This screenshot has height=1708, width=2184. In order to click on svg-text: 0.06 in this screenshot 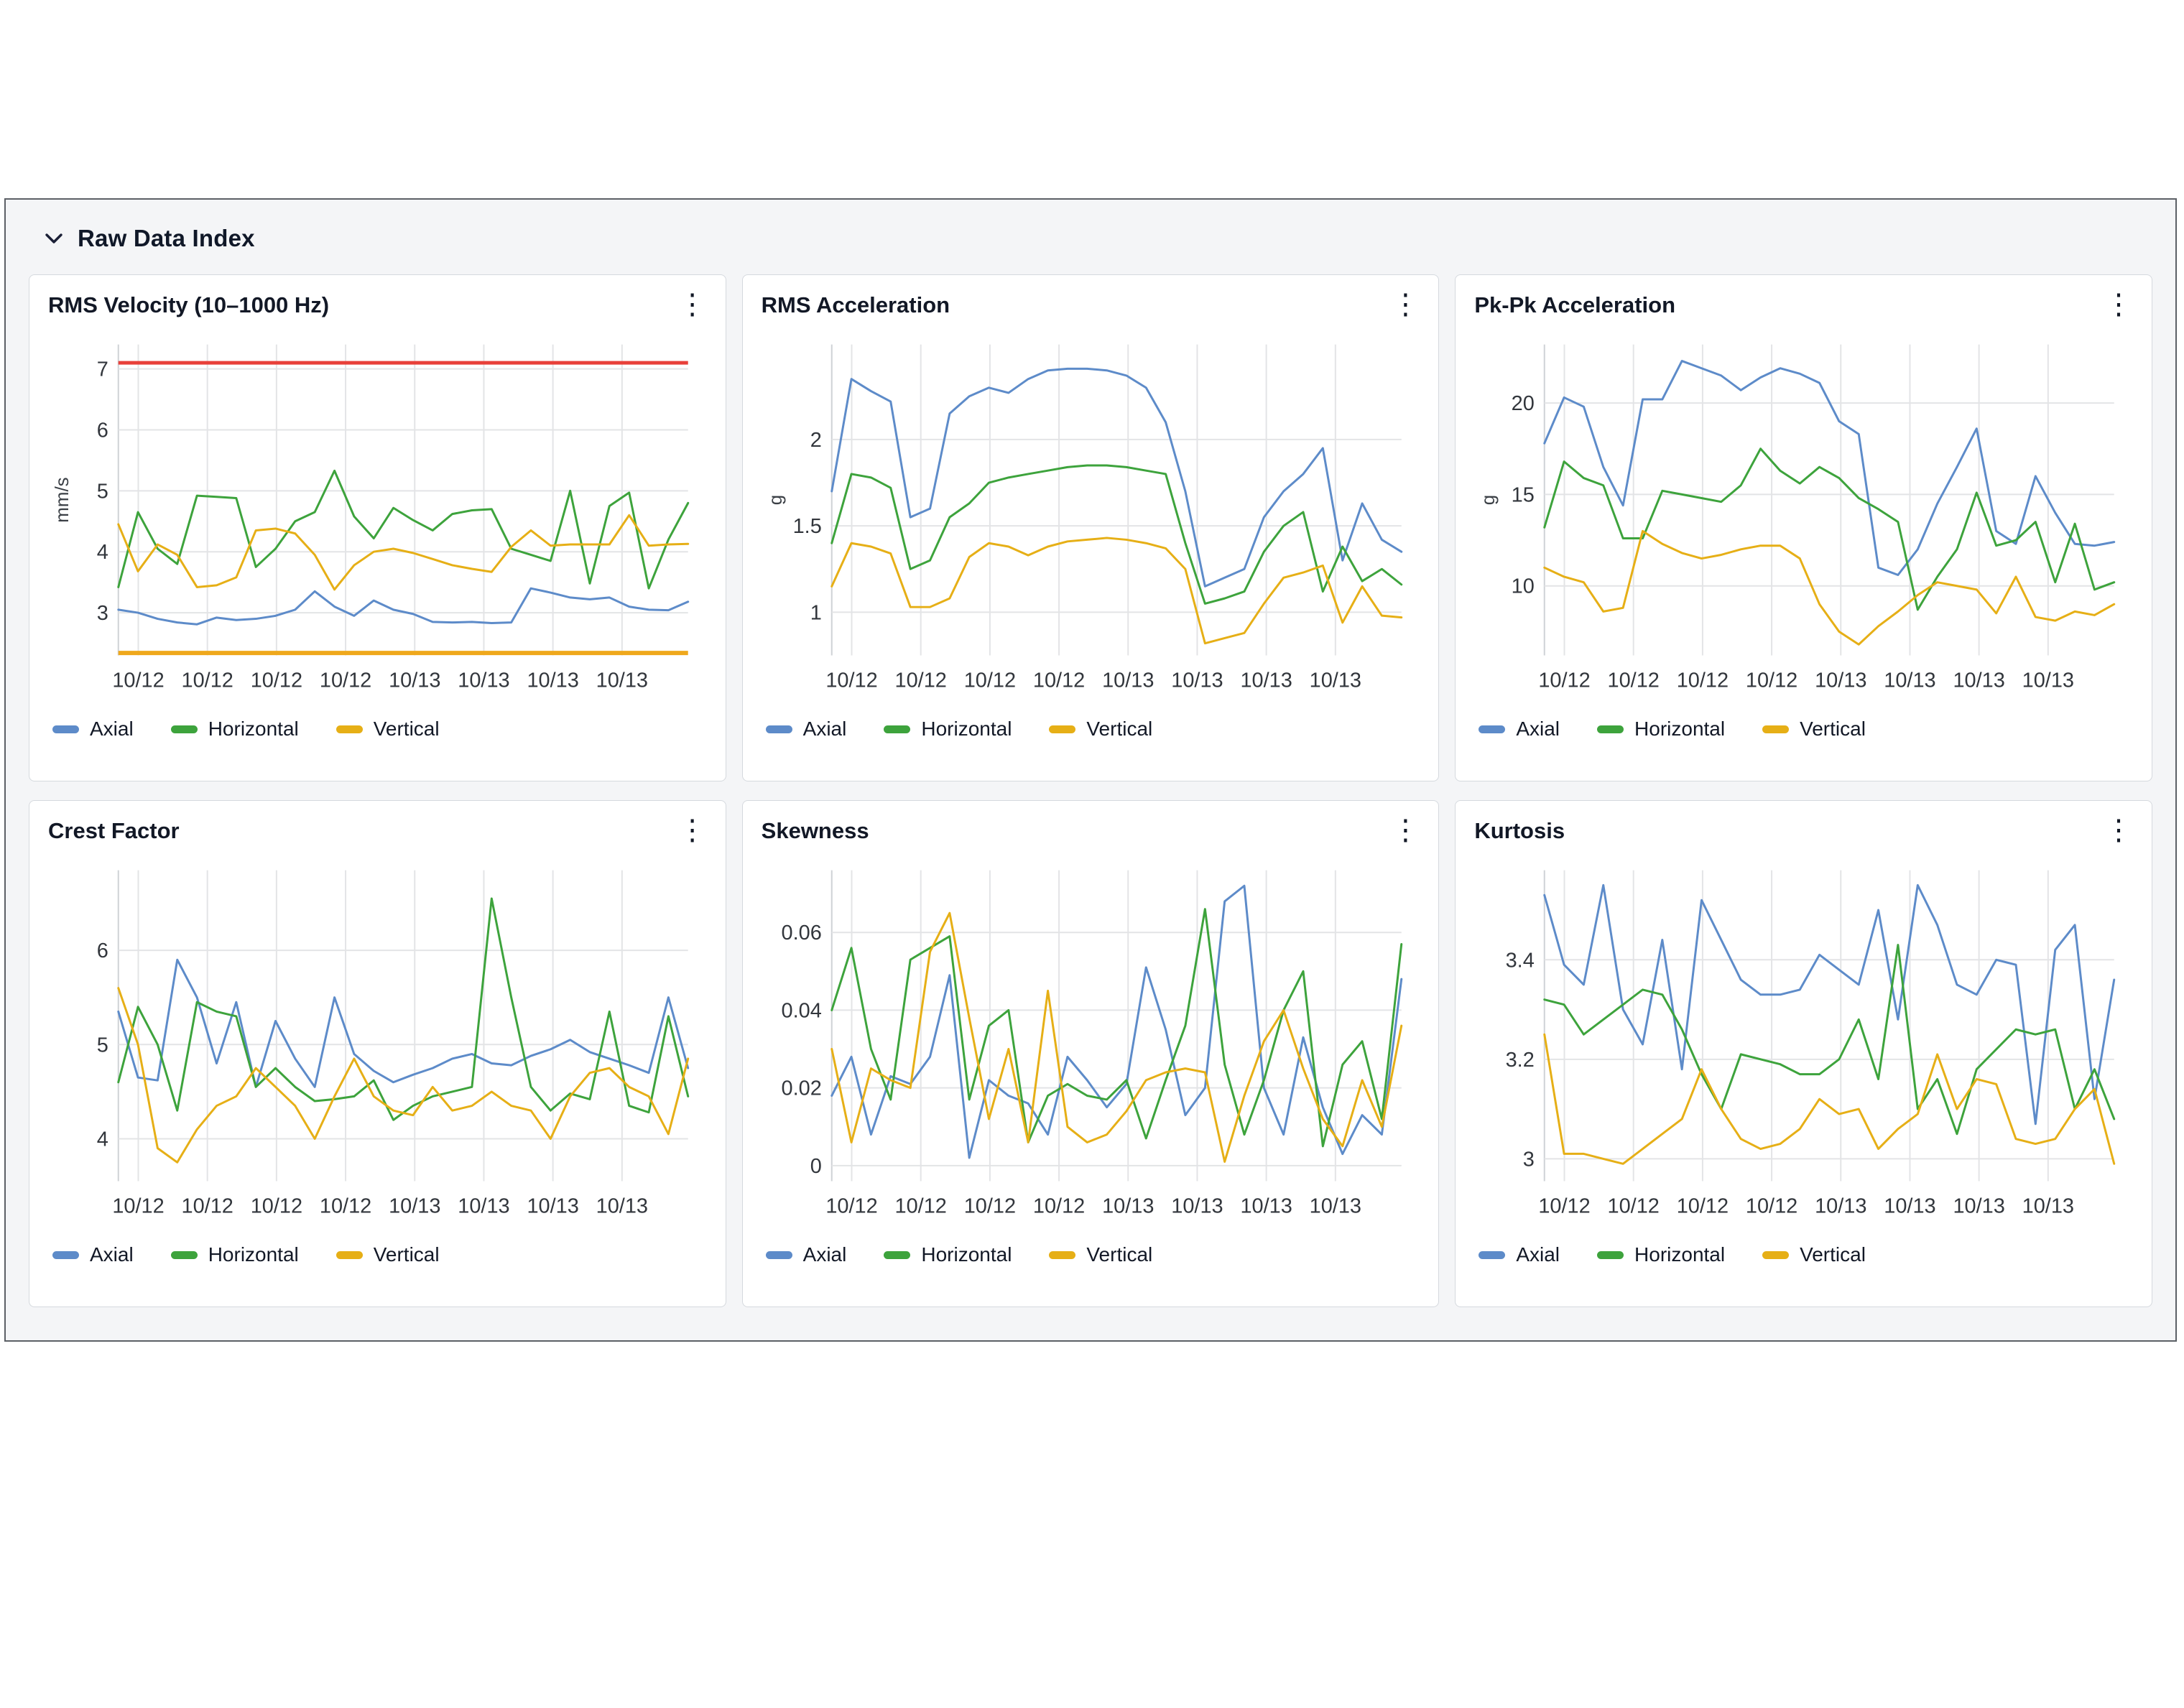, I will do `click(801, 933)`.